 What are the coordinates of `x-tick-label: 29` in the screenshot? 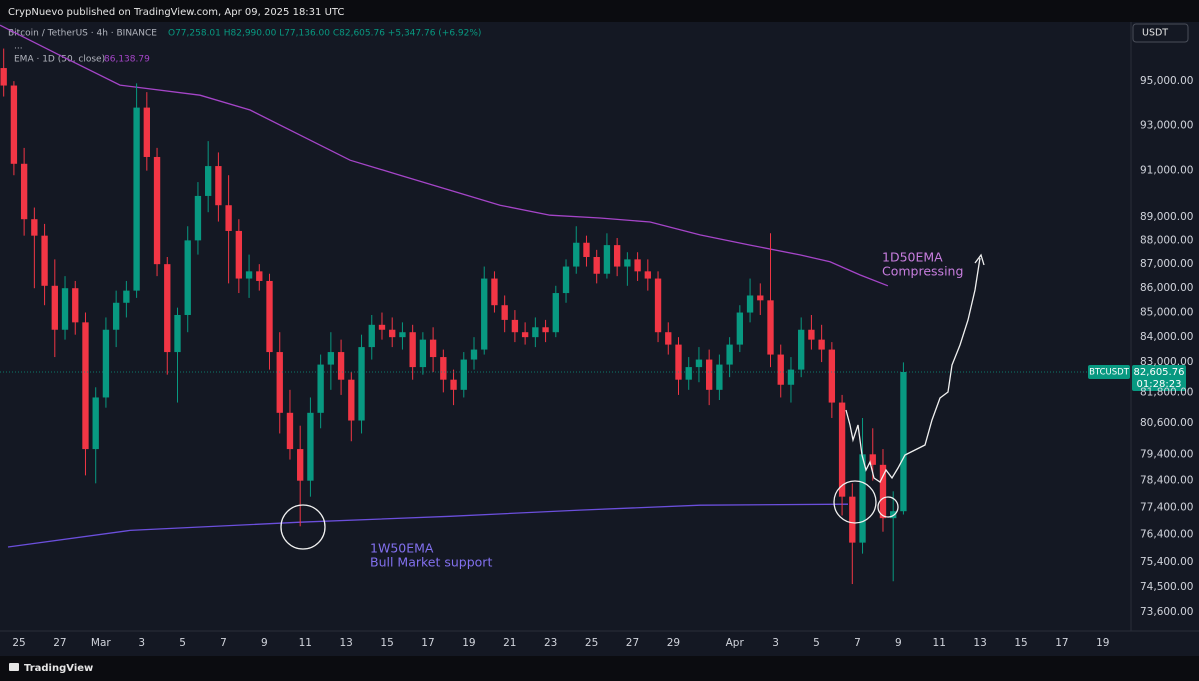 It's located at (673, 643).